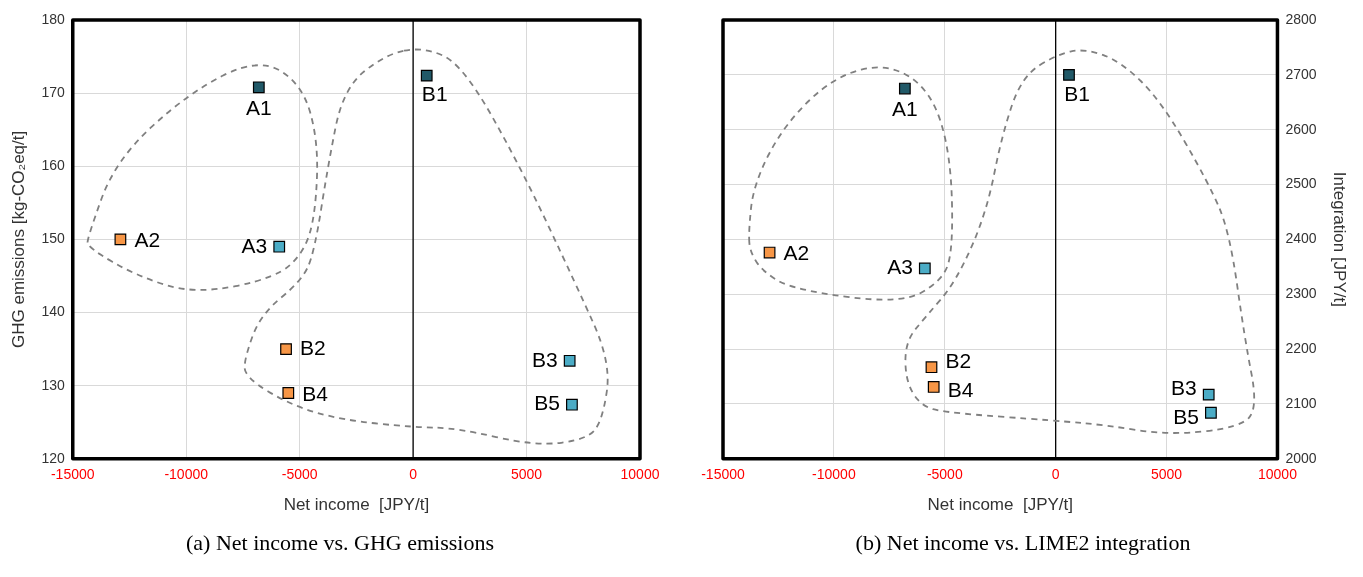  Describe the element at coordinates (1023, 543) in the screenshot. I see `text: (b) Net income vs. LIME2 integration` at that location.